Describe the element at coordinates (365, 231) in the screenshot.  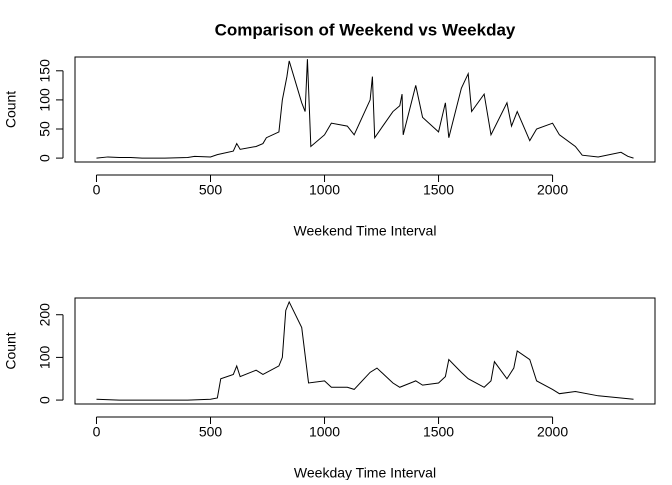
I see `x-axis-label: Weekend Time Interval` at that location.